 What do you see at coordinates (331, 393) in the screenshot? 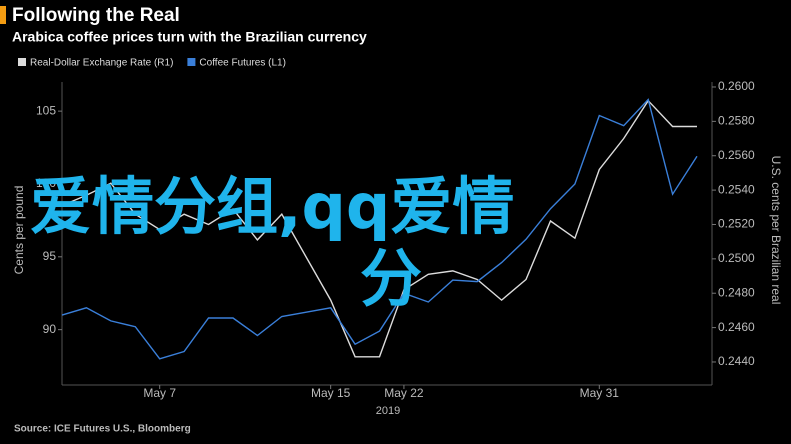
I see `x-tick-label: May 15` at bounding box center [331, 393].